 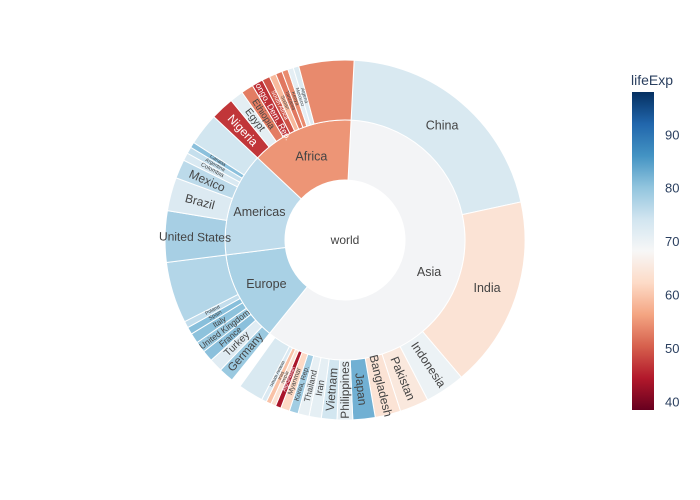 What do you see at coordinates (281, 375) in the screenshot?
I see `country-label: Iraq` at bounding box center [281, 375].